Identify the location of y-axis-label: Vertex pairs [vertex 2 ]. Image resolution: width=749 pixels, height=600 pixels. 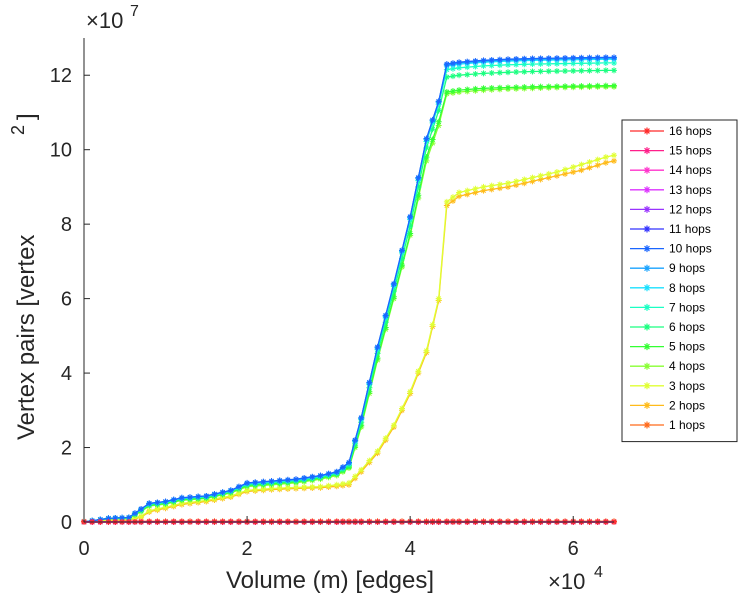
(24, 276).